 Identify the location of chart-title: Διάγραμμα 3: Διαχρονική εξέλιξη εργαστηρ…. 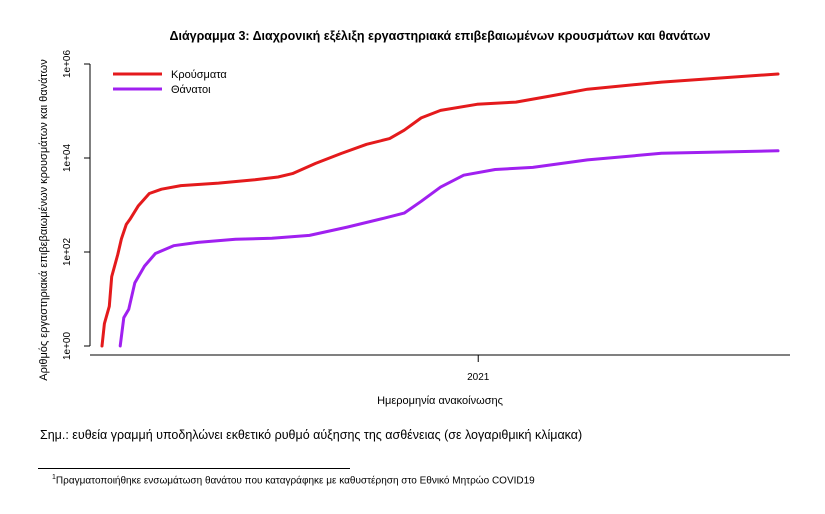
(439, 36).